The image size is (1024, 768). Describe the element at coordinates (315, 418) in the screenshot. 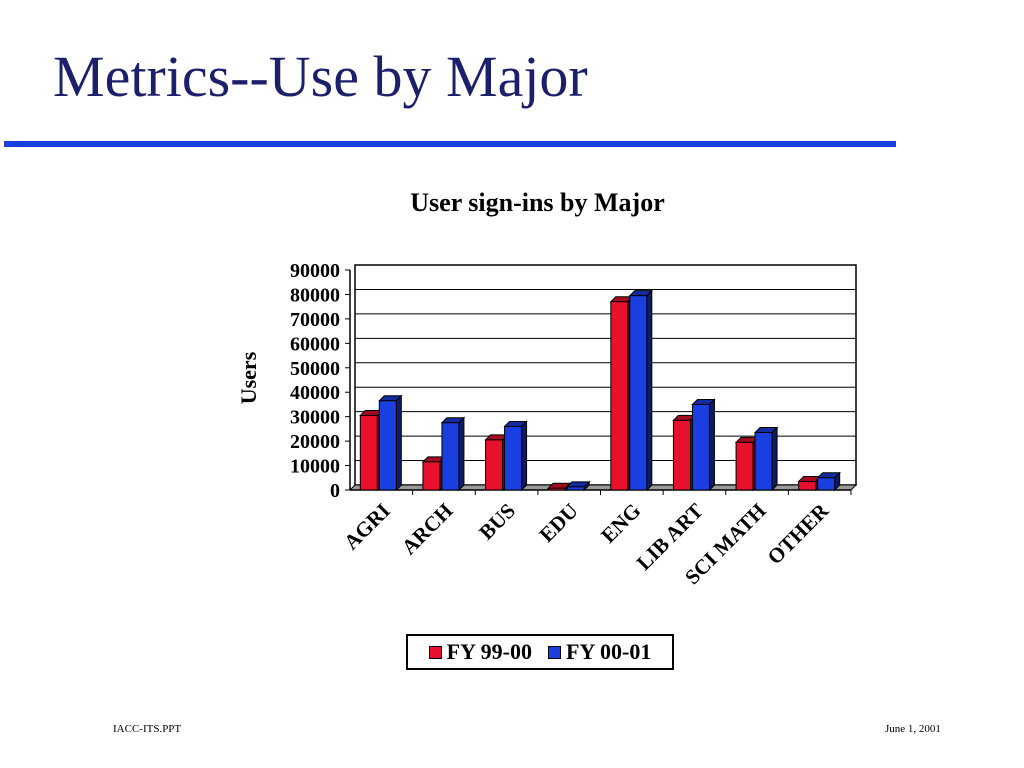

I see `y-tick-label: 30000` at that location.